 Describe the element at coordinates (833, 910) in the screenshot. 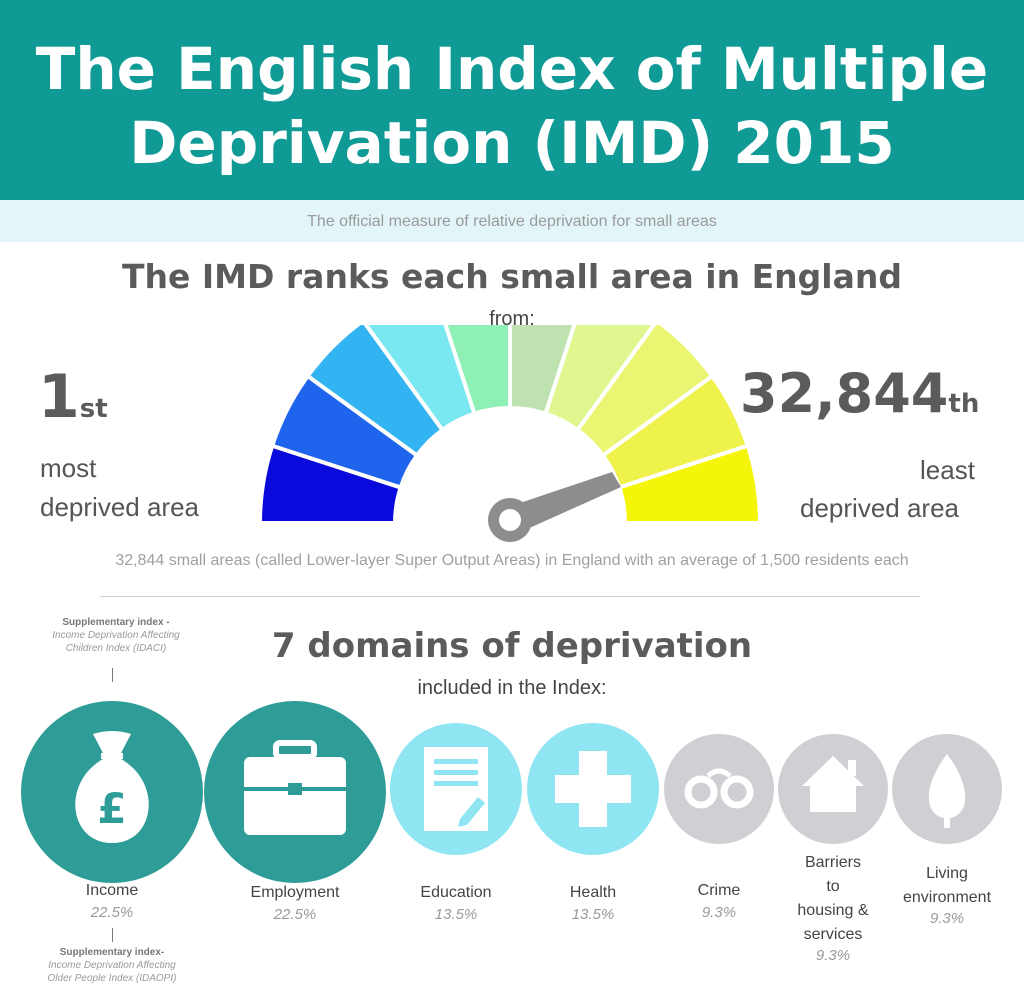

I see `barriers-label-line3: housing &` at that location.